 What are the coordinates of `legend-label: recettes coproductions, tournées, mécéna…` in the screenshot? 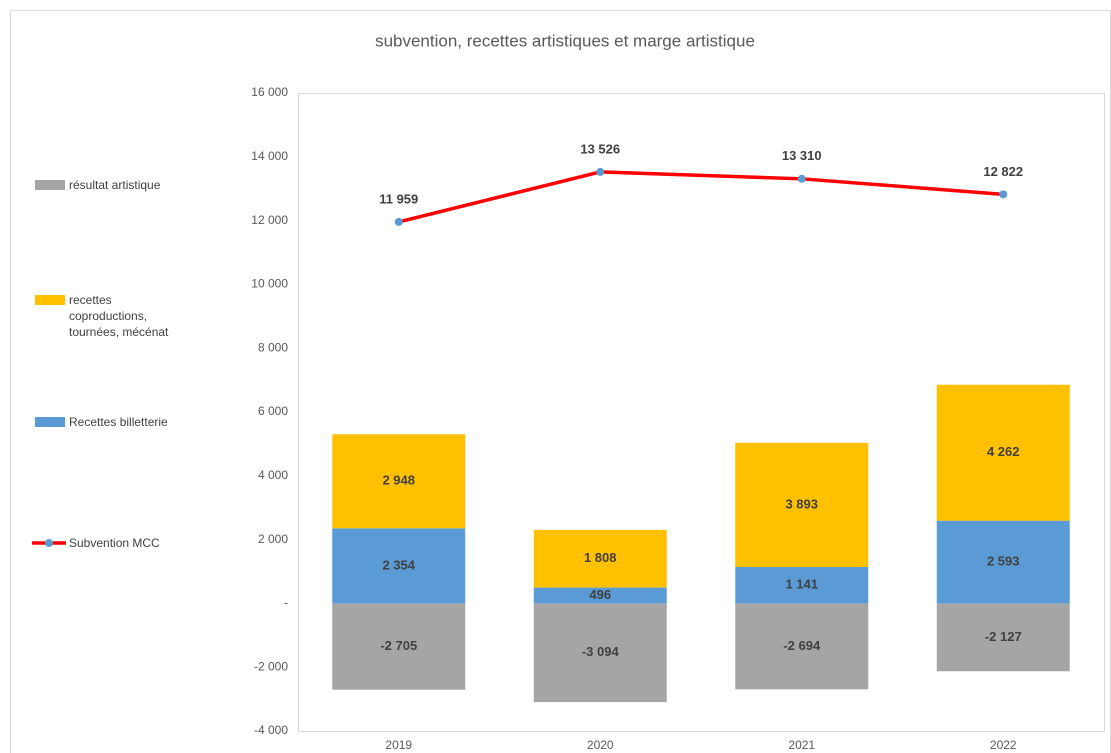 It's located at (119, 316).